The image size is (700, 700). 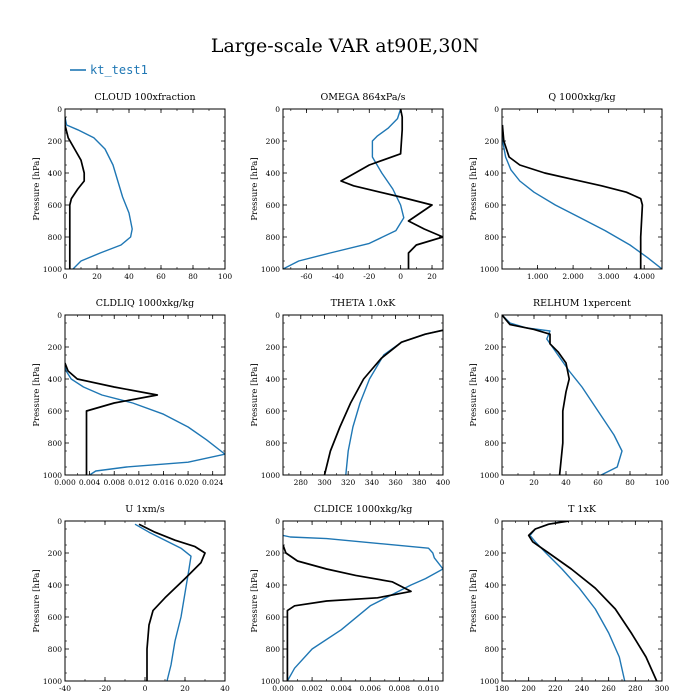 I want to click on x-tick-label: 80, so click(x=630, y=482).